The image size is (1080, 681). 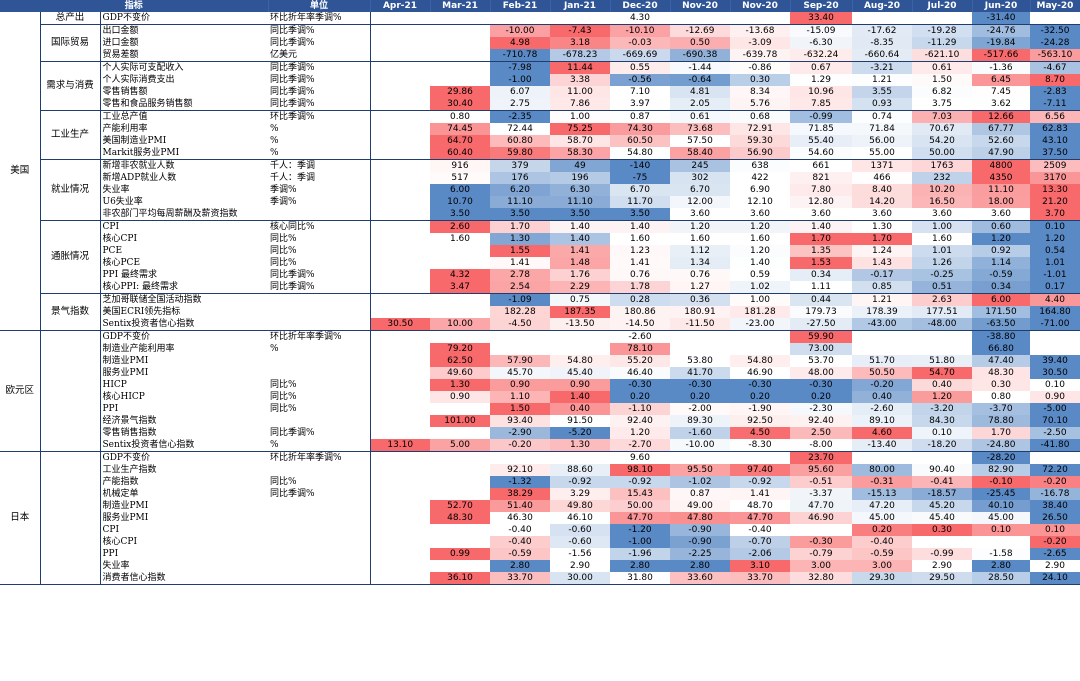 What do you see at coordinates (184, 55) in the screenshot?
I see `indicator-name: 贸易差额` at bounding box center [184, 55].